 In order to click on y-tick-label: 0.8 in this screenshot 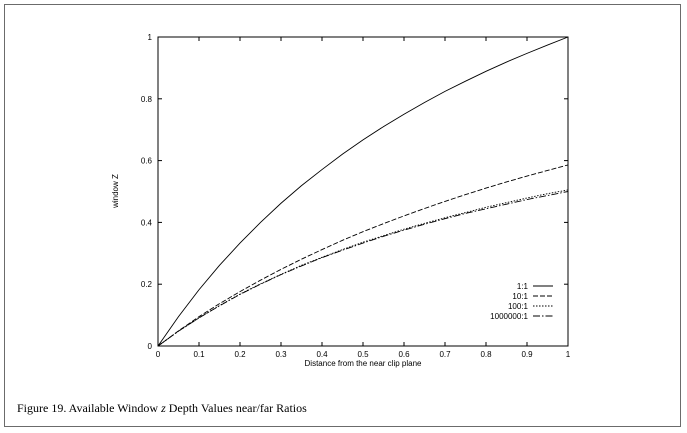, I will do `click(147, 99)`.